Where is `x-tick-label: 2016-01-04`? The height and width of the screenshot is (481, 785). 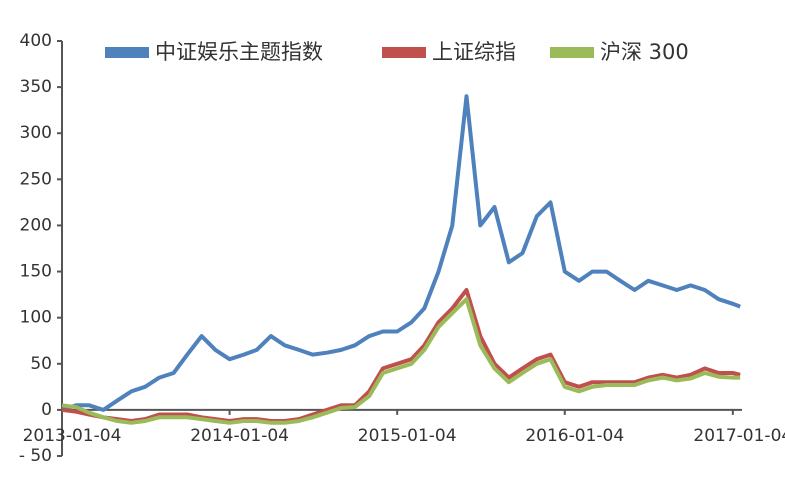 x-tick-label: 2016-01-04 is located at coordinates (574, 436).